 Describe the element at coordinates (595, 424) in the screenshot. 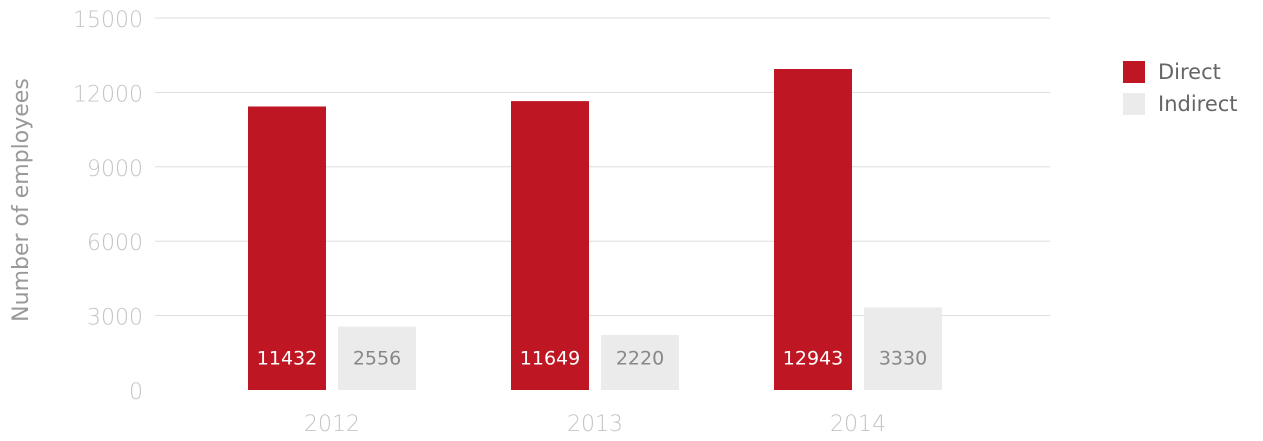

I see `x-tick-label: 2013` at that location.